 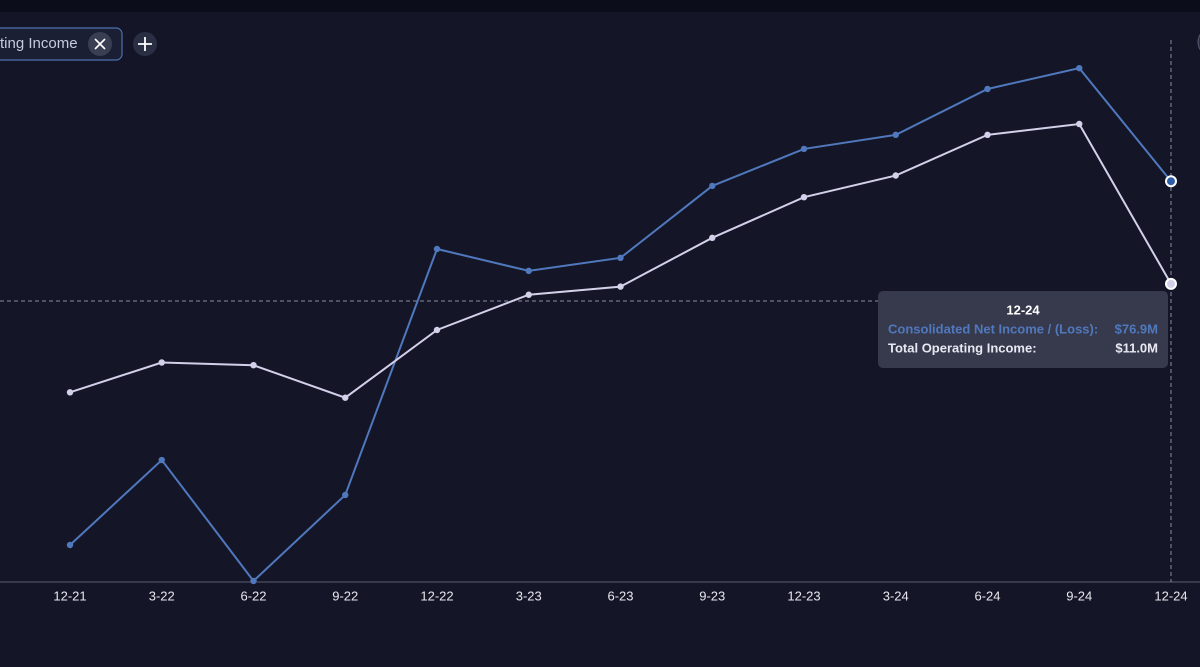 I want to click on x-tick-label: 12-21, so click(x=69, y=595).